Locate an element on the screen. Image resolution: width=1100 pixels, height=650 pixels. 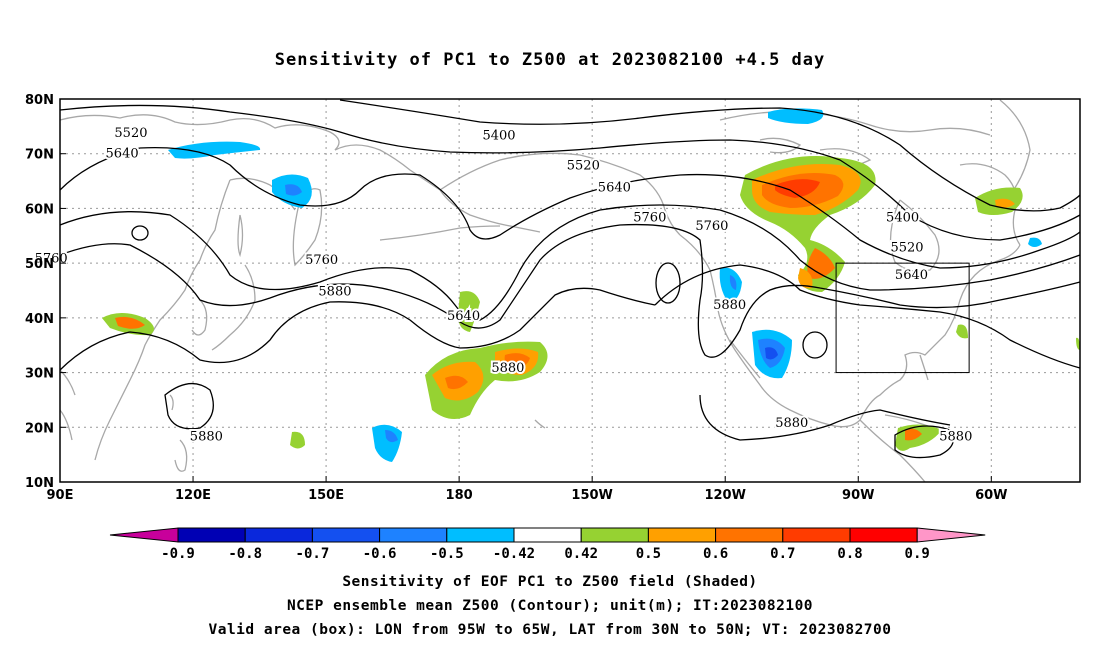
contour-5880-south is located at coordinates (825, 417).